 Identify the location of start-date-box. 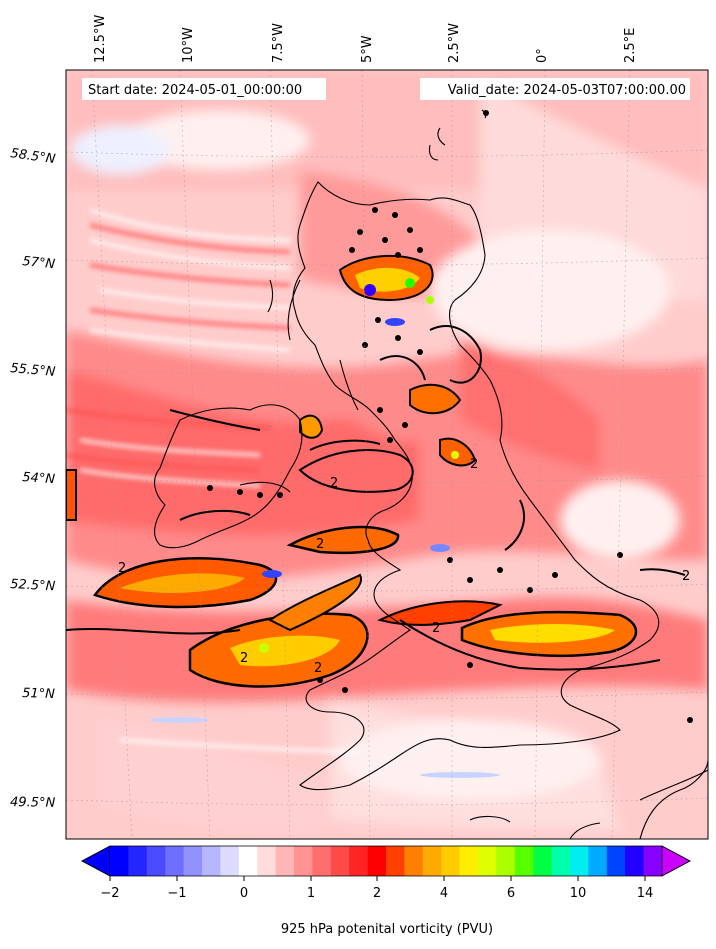
(204, 89).